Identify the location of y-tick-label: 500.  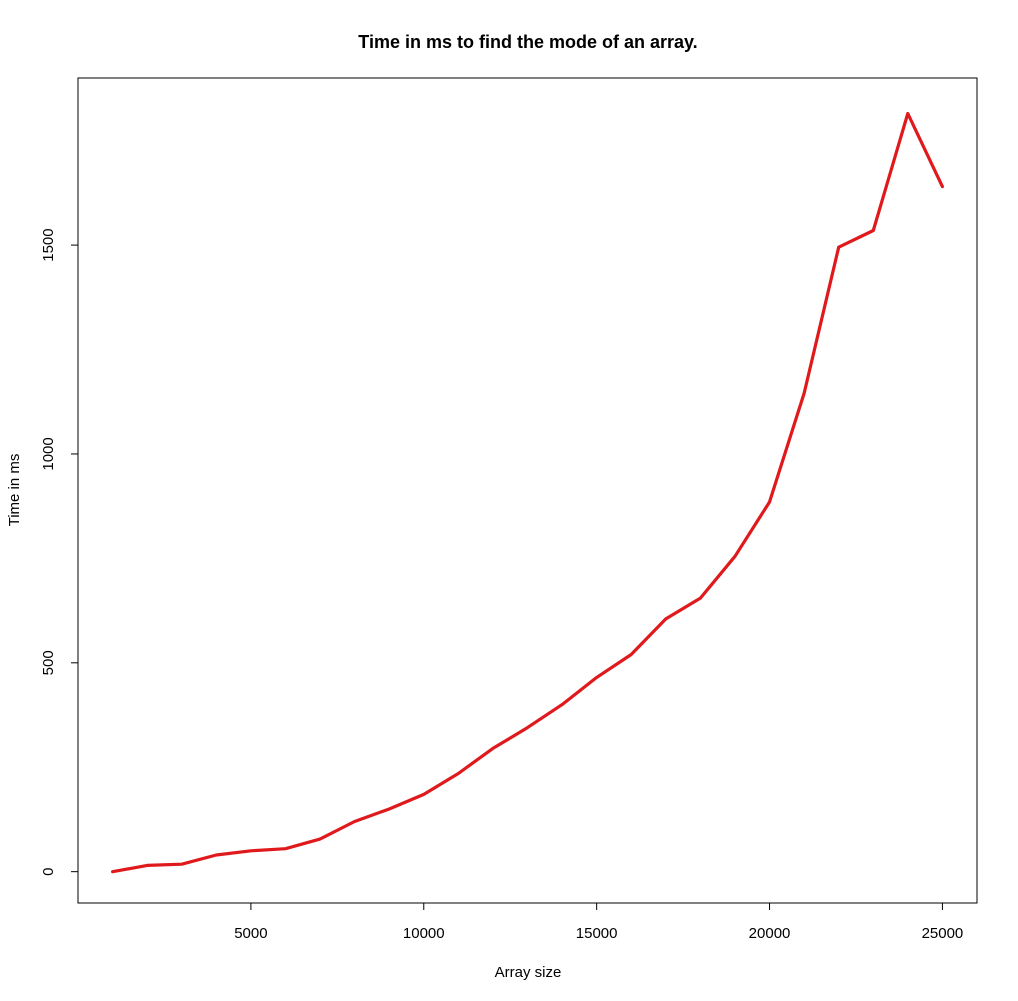
(48, 662).